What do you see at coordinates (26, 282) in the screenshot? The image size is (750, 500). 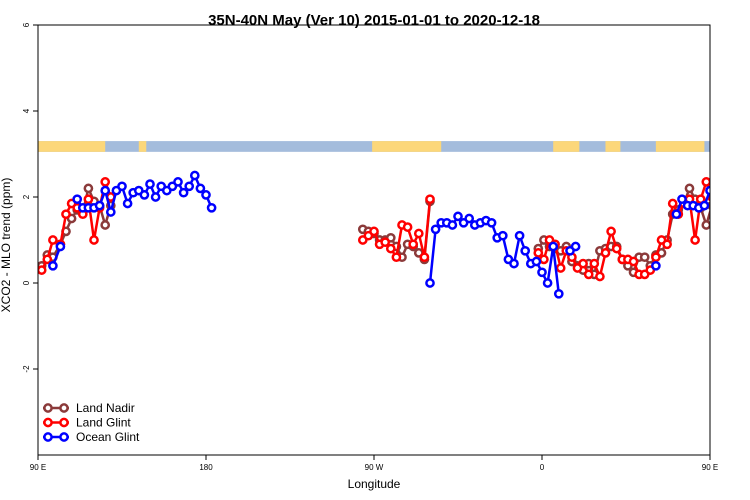 I see `y-tick-label: 0` at bounding box center [26, 282].